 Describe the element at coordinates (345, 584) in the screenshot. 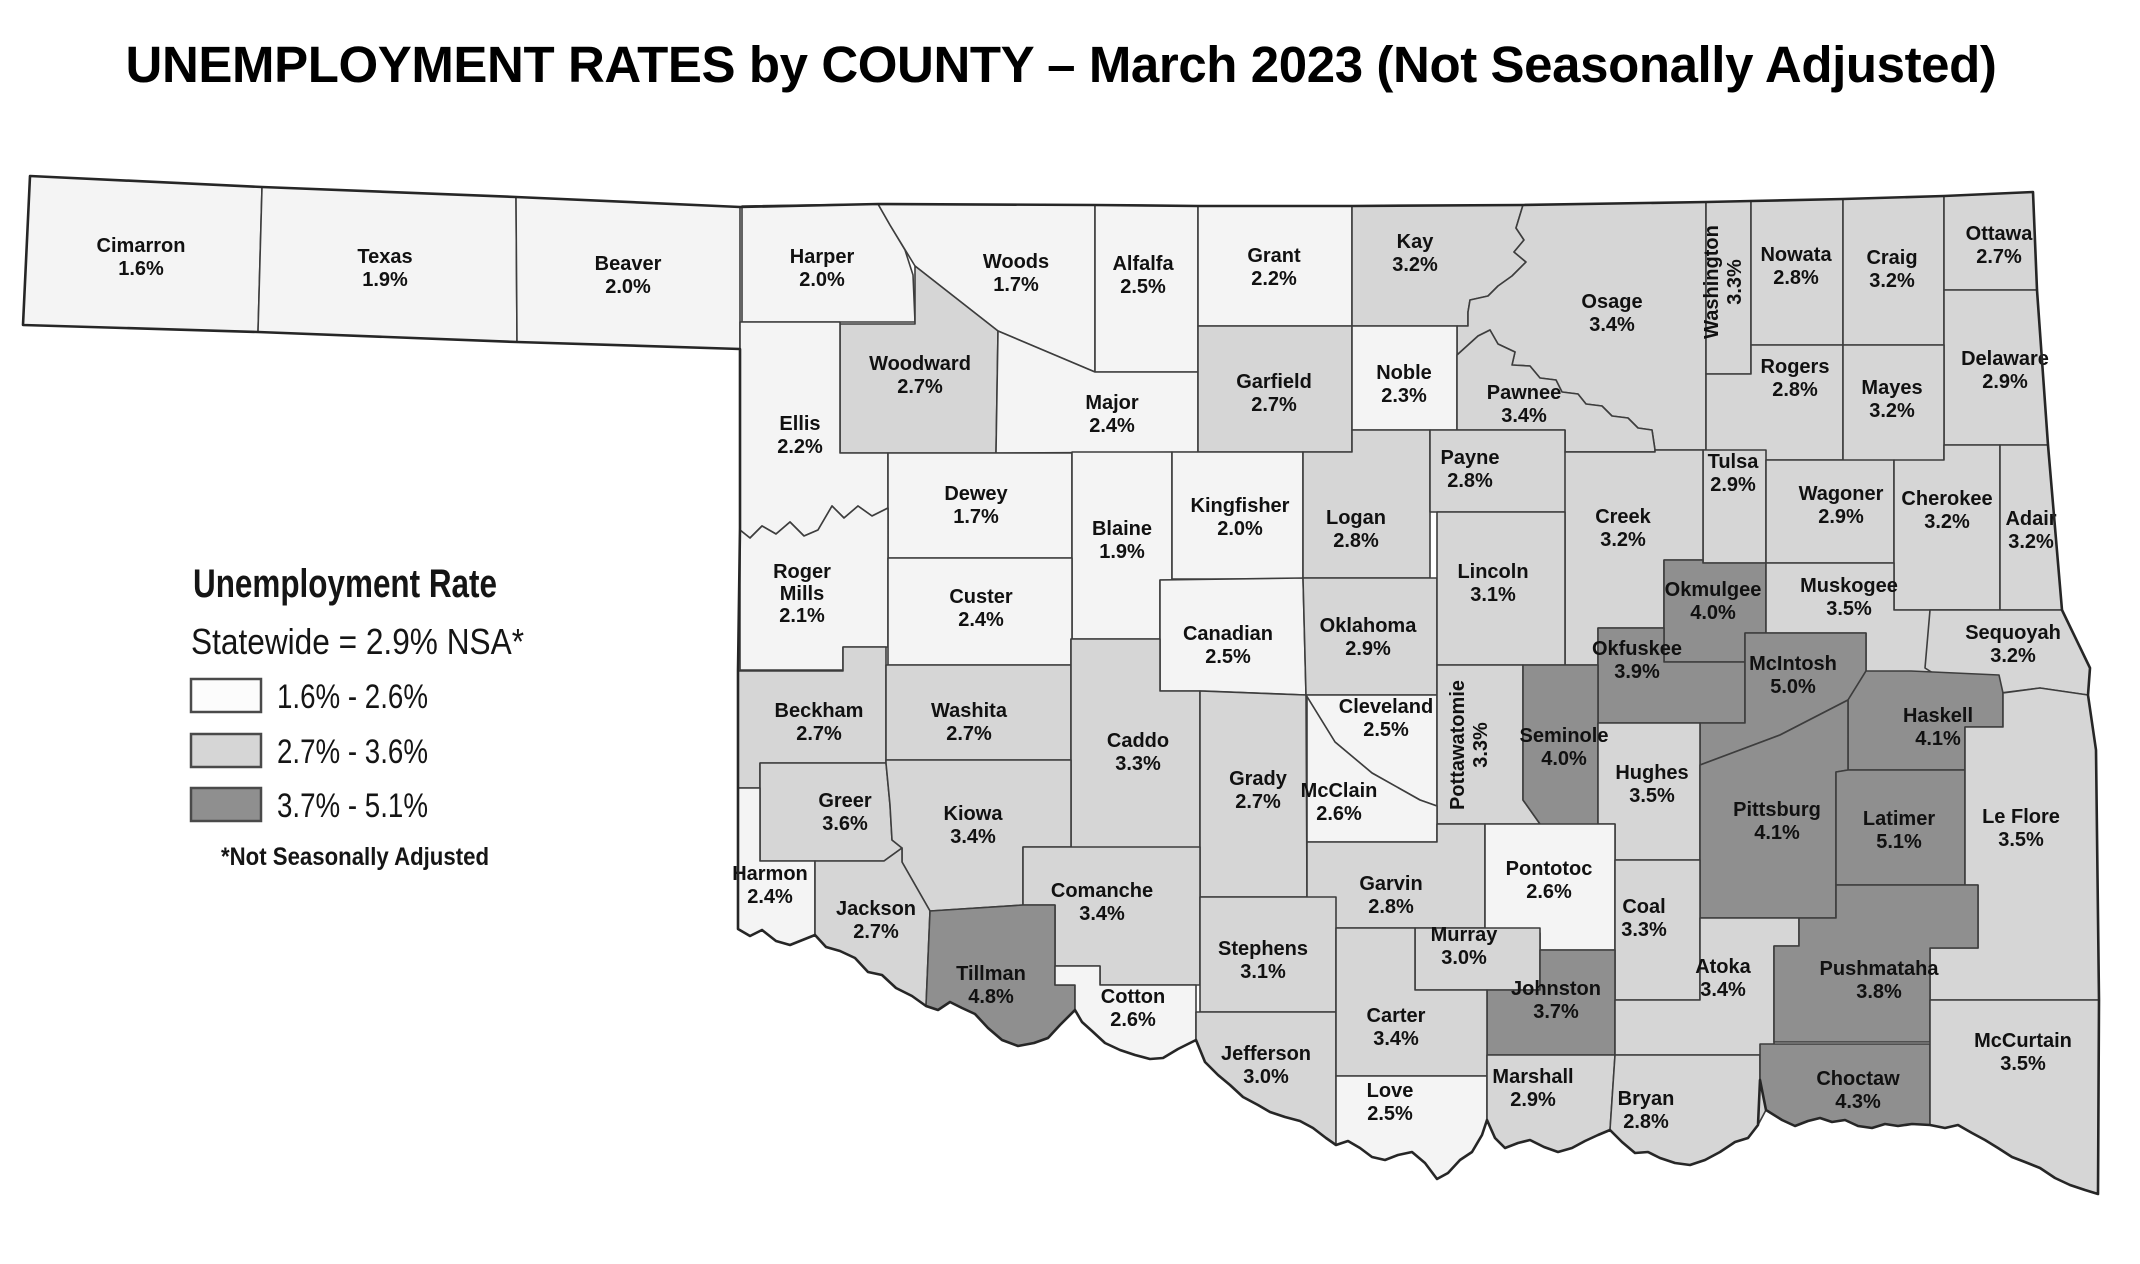

I see `svg-text: Unemployment Rate` at that location.